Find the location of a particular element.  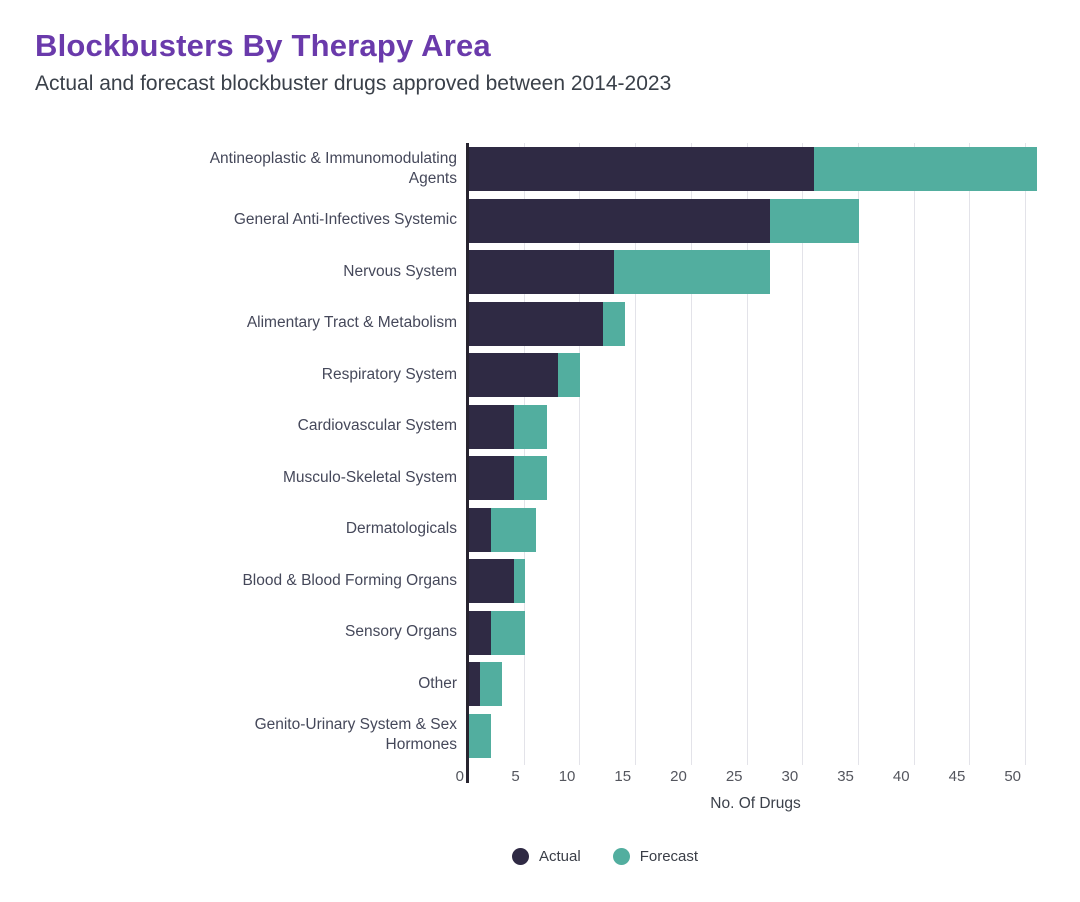

category-label: Nervous System is located at coordinates (400, 271).